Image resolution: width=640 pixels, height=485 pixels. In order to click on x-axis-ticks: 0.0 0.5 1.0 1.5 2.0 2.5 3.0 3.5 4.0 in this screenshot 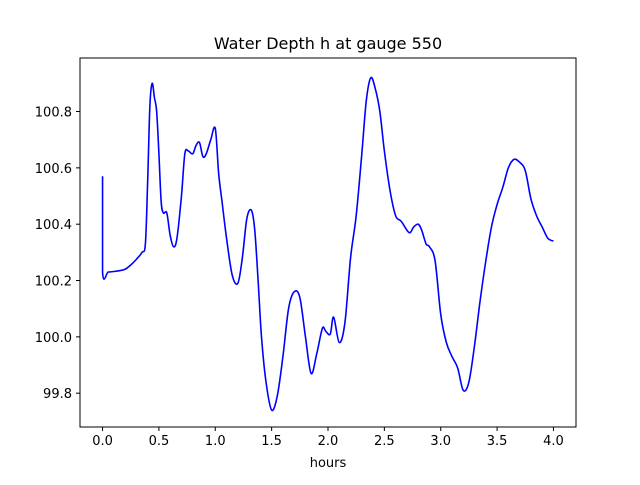, I will do `click(328, 438)`.